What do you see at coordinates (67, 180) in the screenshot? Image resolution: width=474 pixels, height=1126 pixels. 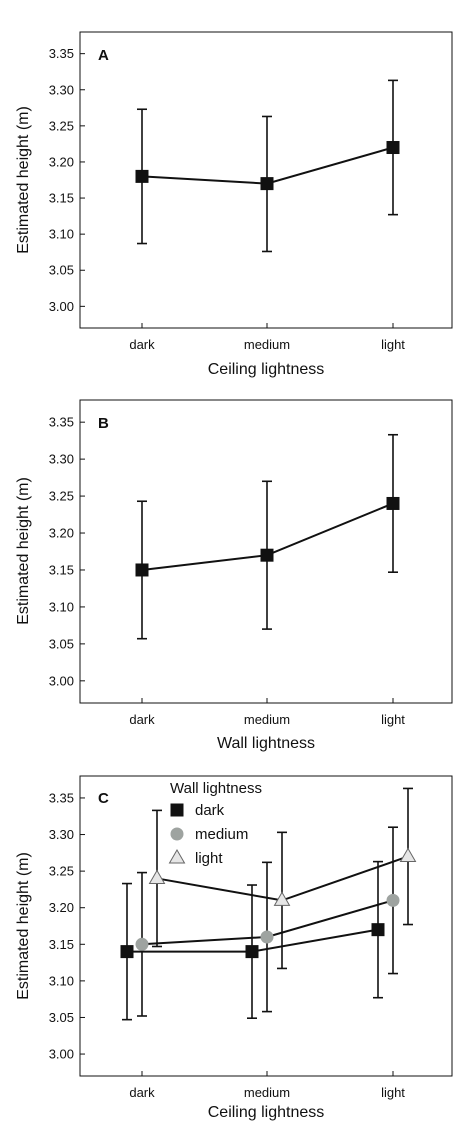 I see `panel-a-yticks: 3.00 3.05 3.10 3.15 3.20 3.25 3.30 3.35` at bounding box center [67, 180].